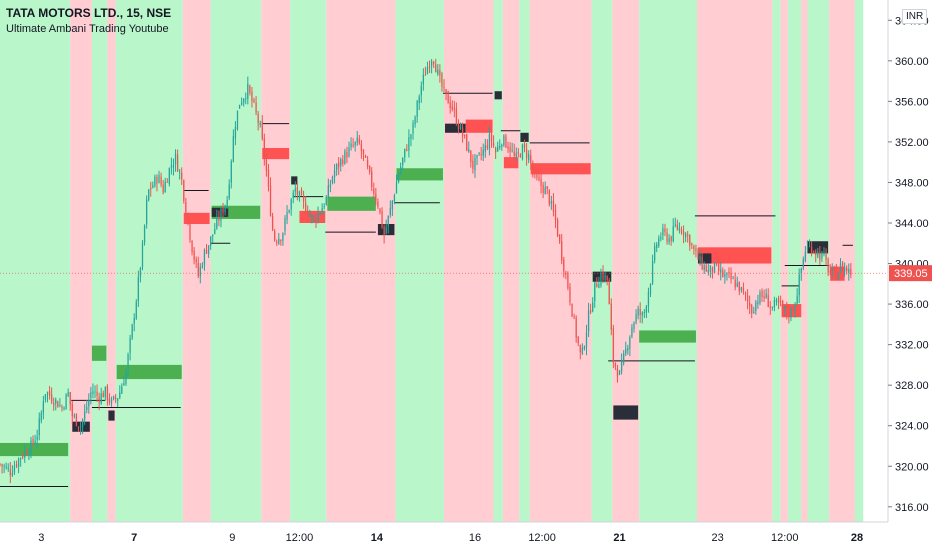 The image size is (932, 550). I want to click on y-tick-label: 328.00, so click(912, 386).